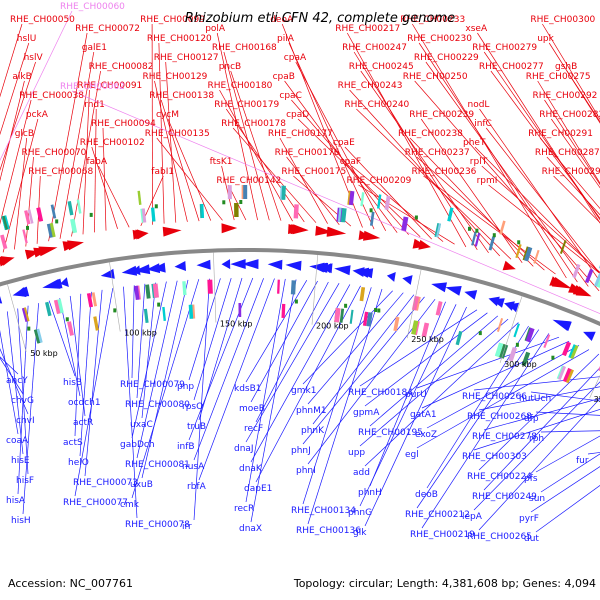 Image resolution: width=600 pixels, height=600 pixels. Describe the element at coordinates (244, 48) in the screenshot. I see `forward-gene-label: RHE_CH00168` at that location.